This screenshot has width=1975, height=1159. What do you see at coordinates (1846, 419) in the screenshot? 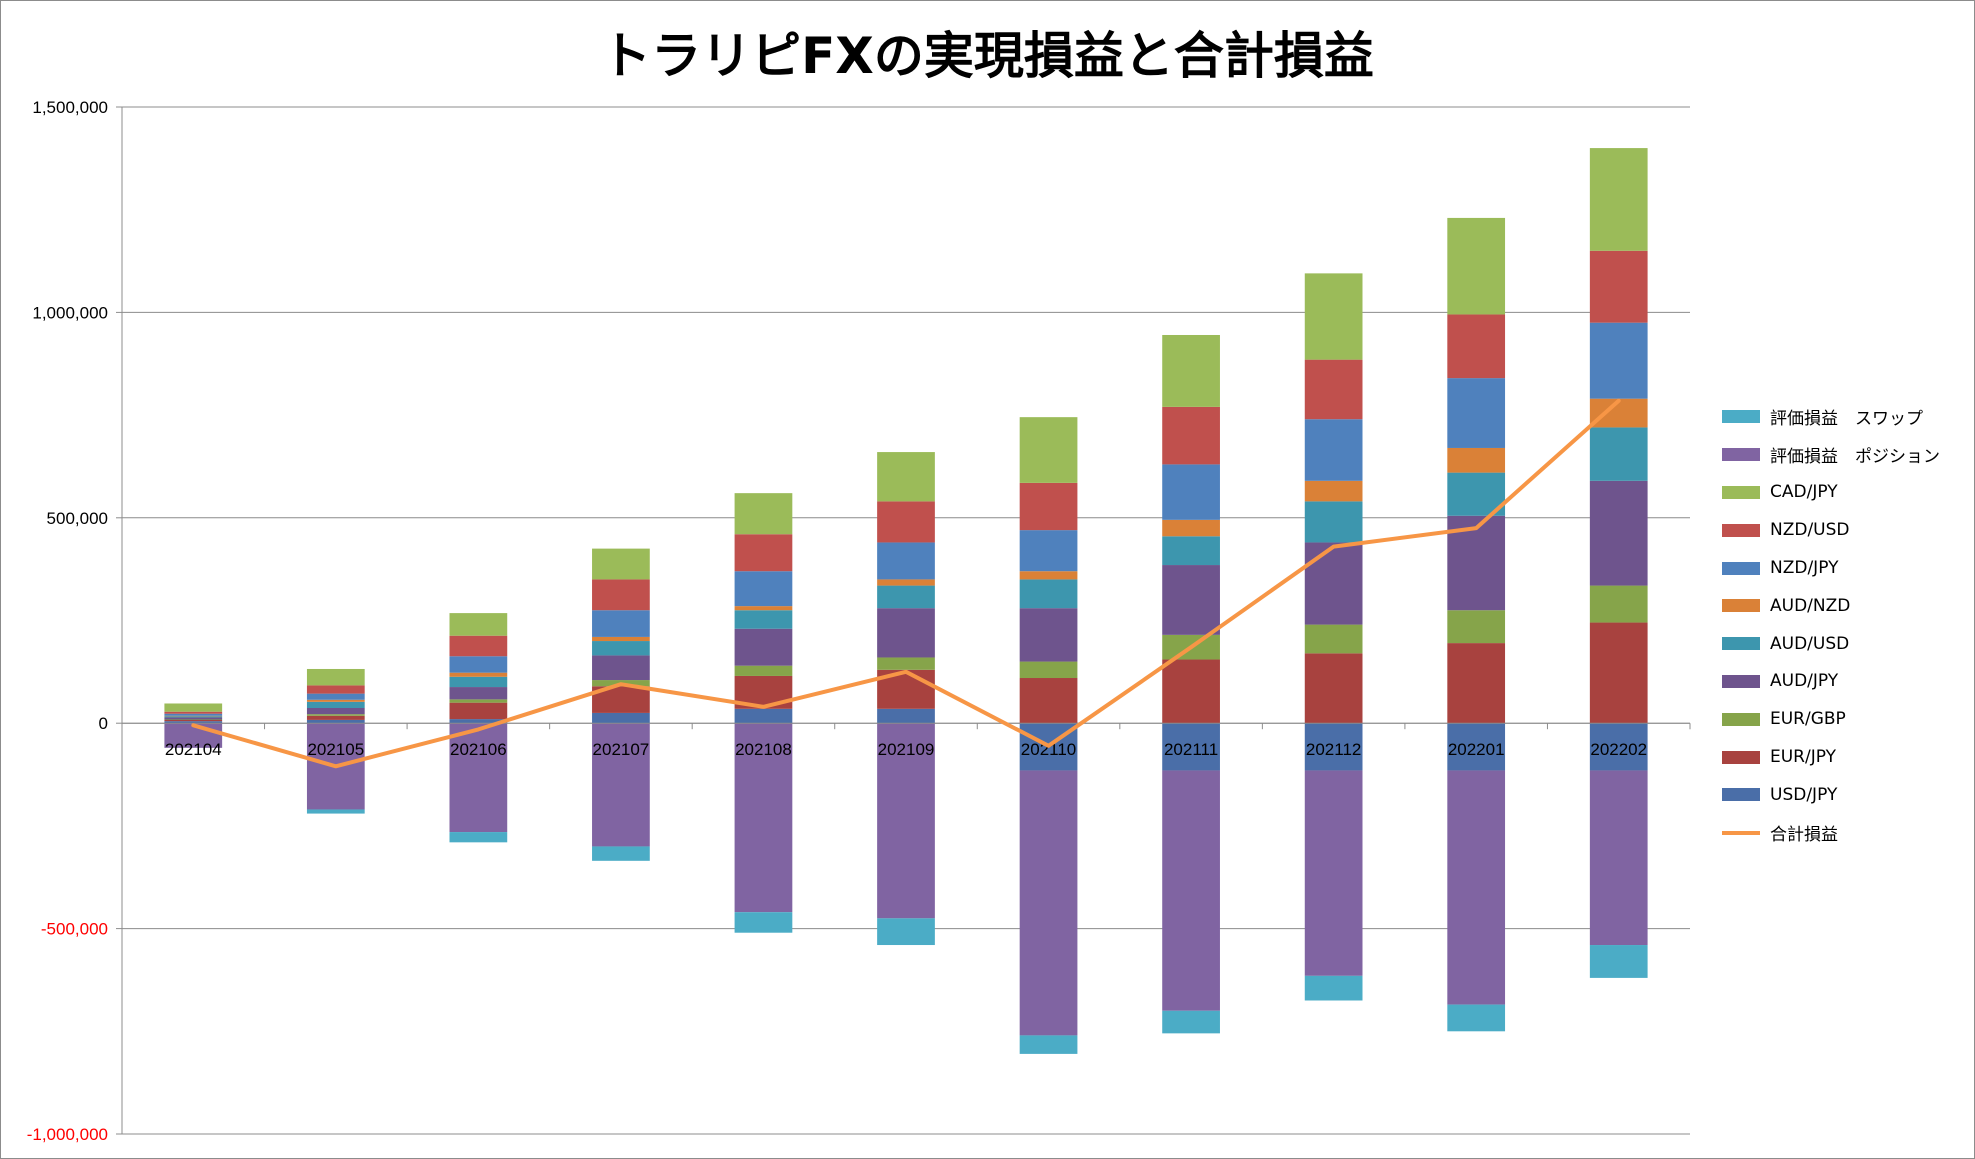
I see `legend-label: 評価損益 スワップ` at bounding box center [1846, 419].